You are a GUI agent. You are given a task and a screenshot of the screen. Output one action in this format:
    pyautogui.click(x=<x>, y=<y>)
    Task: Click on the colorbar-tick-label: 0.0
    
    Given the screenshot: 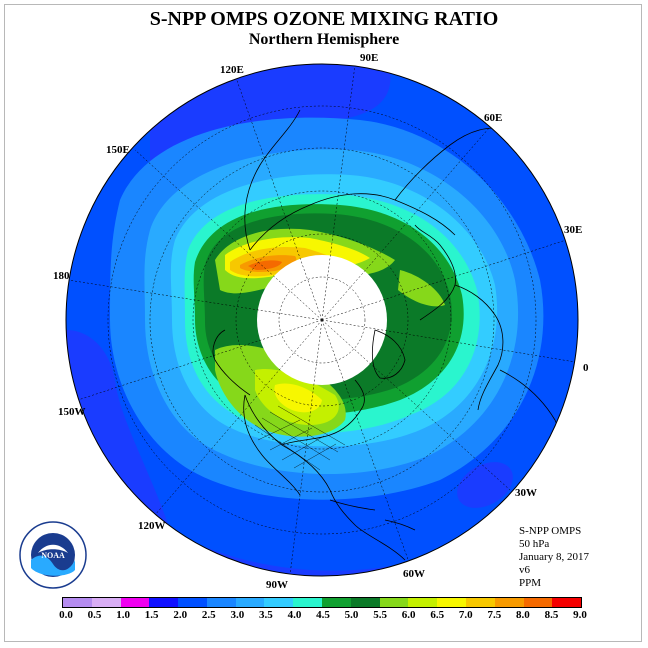 What is the action you would take?
    pyautogui.click(x=66, y=615)
    